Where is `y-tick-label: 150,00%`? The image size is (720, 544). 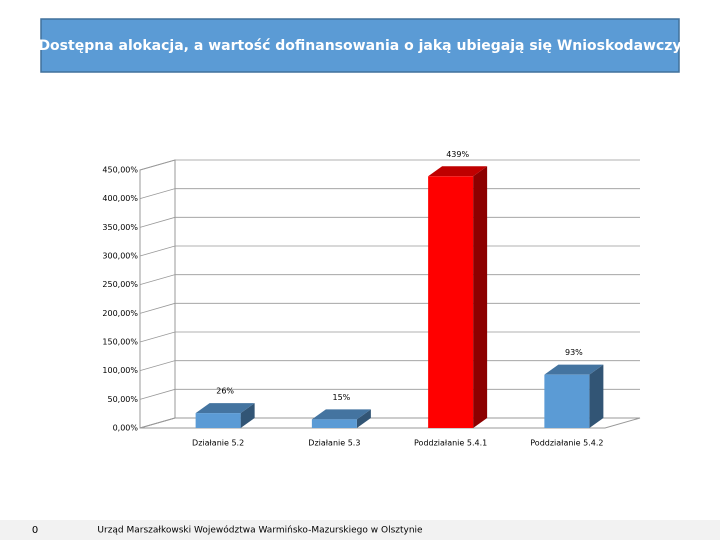
y-tick-label: 150,00% is located at coordinates (120, 342).